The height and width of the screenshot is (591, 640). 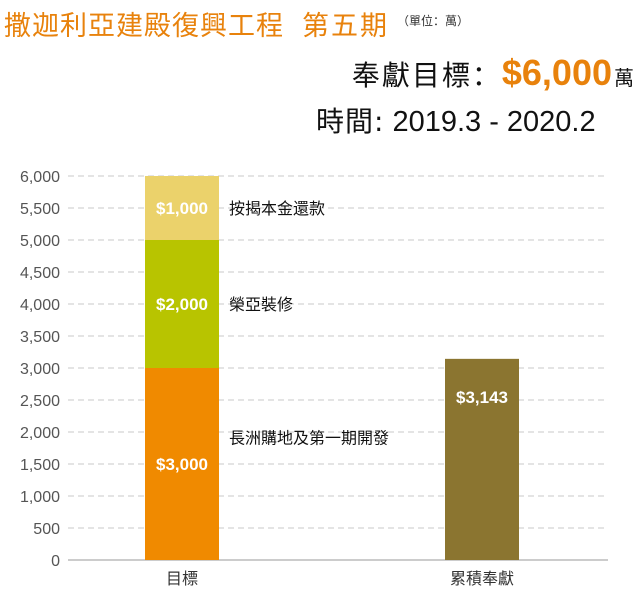 What do you see at coordinates (46, 529) in the screenshot?
I see `y-tick-label: 500` at bounding box center [46, 529].